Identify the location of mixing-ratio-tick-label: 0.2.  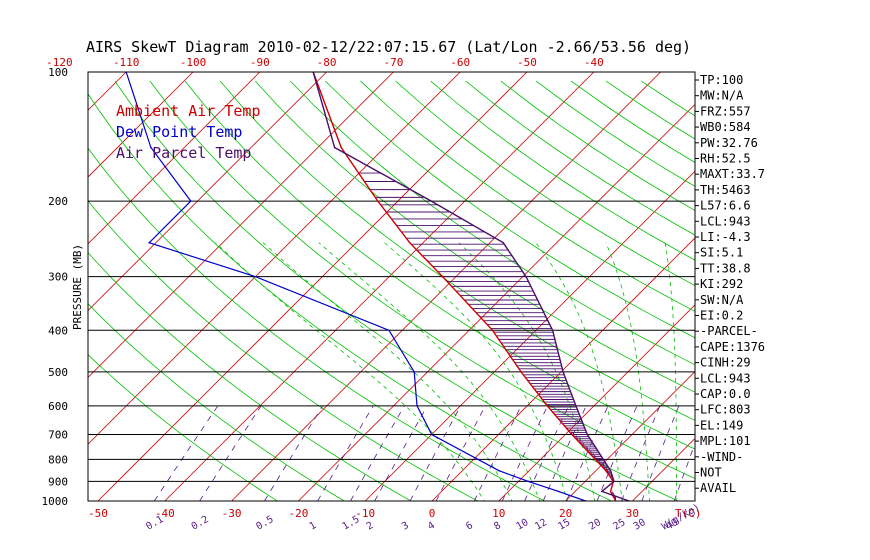
(200, 523).